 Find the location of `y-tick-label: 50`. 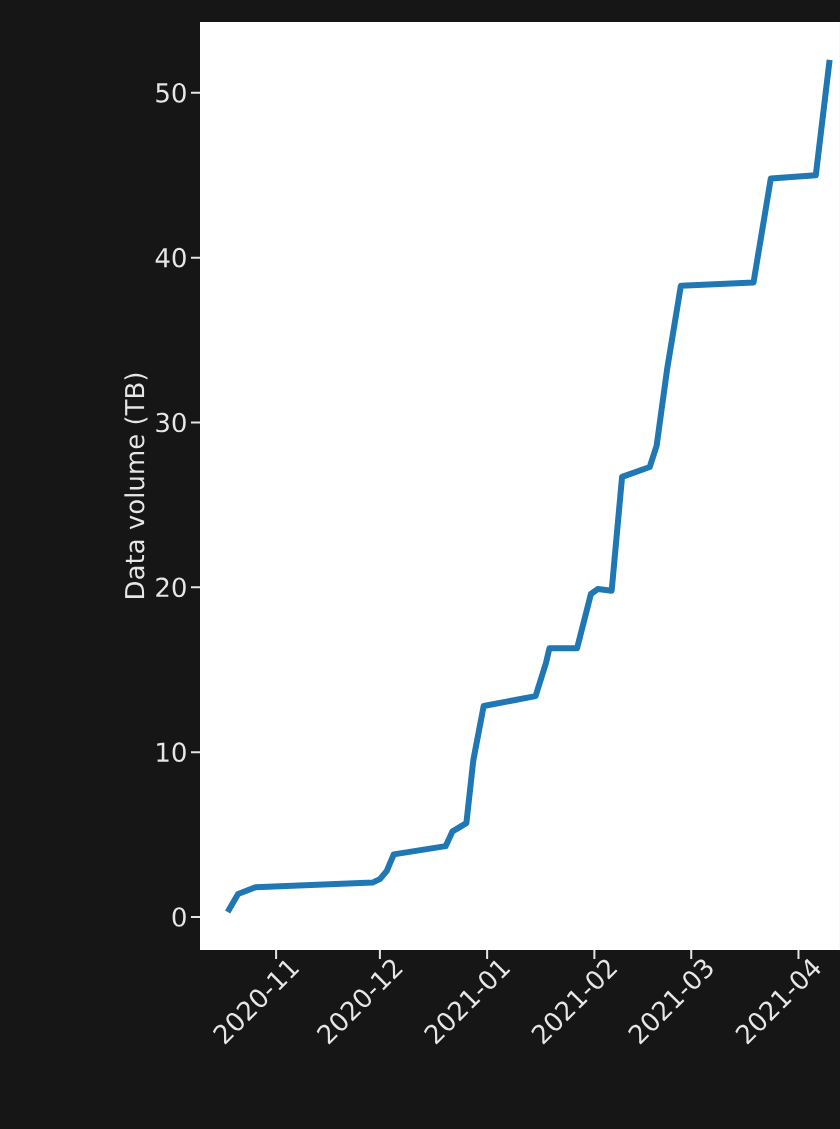

y-tick-label: 50 is located at coordinates (171, 93).